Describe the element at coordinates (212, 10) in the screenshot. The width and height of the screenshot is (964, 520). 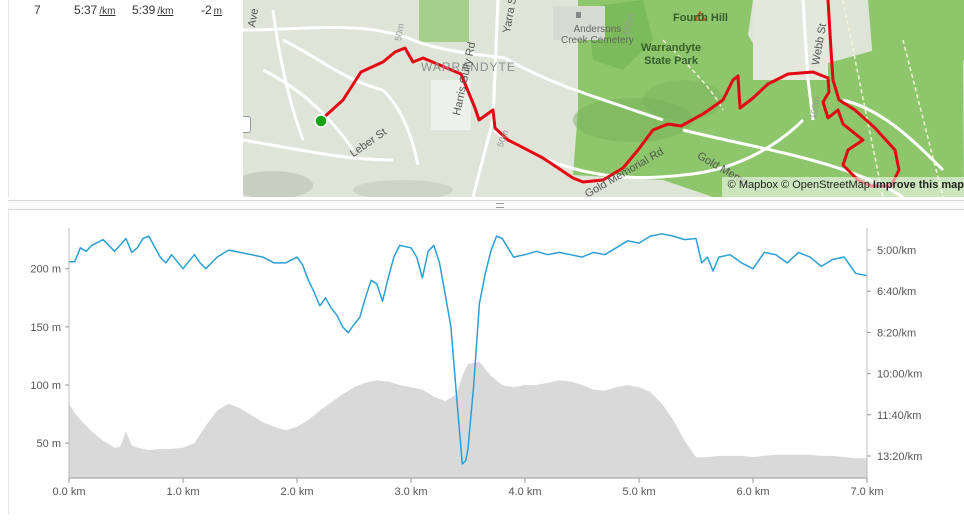
I see `split-elevation: -2 m` at that location.